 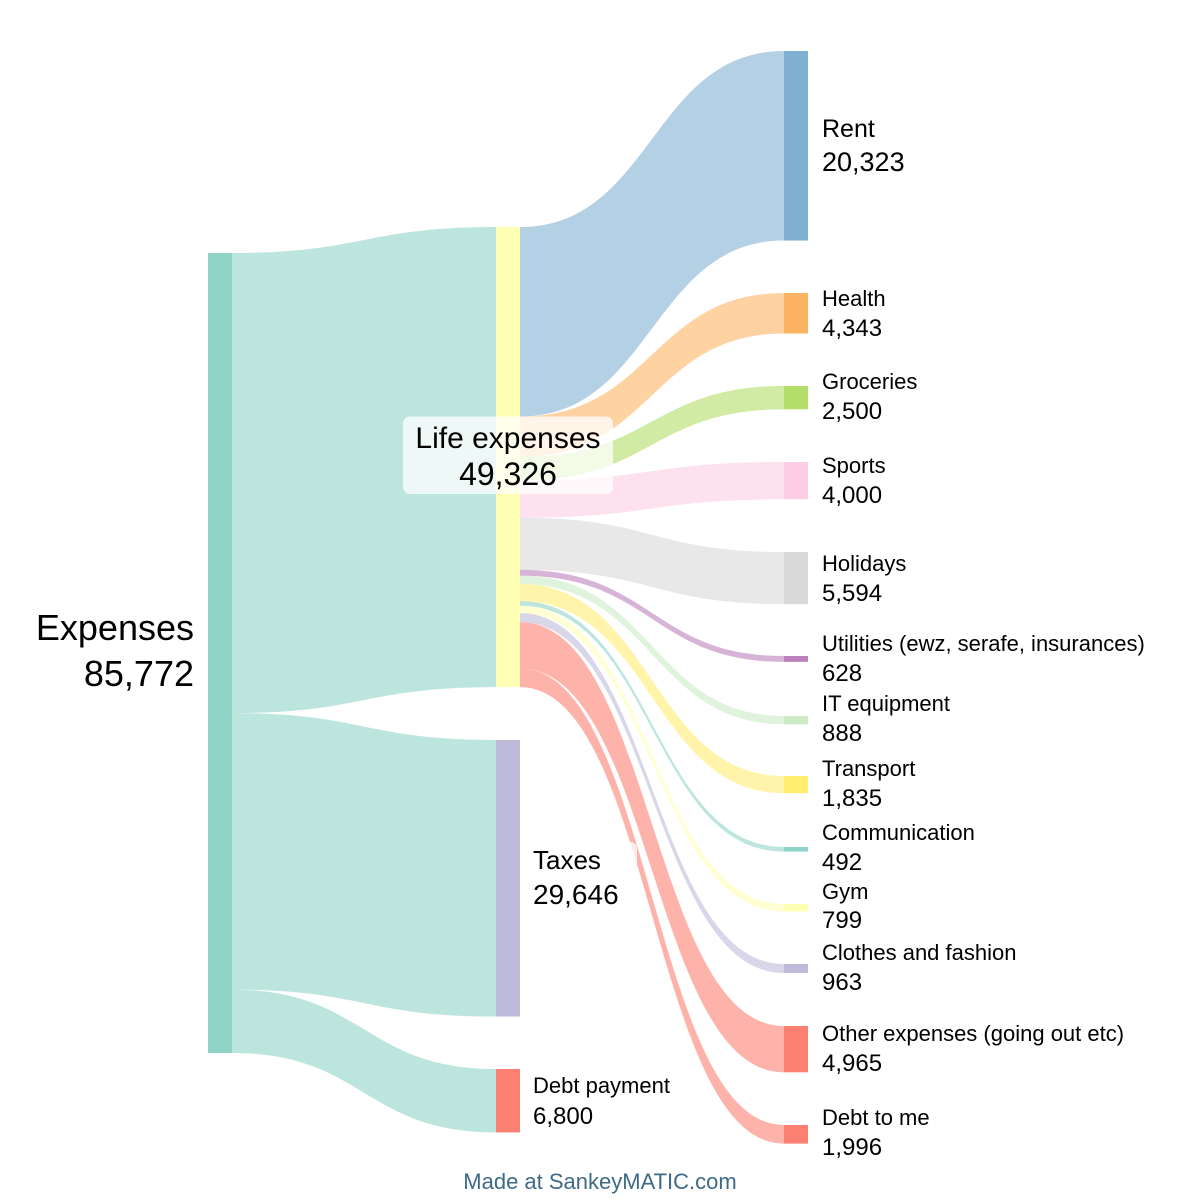 What do you see at coordinates (796, 720) in the screenshot?
I see `node-it` at bounding box center [796, 720].